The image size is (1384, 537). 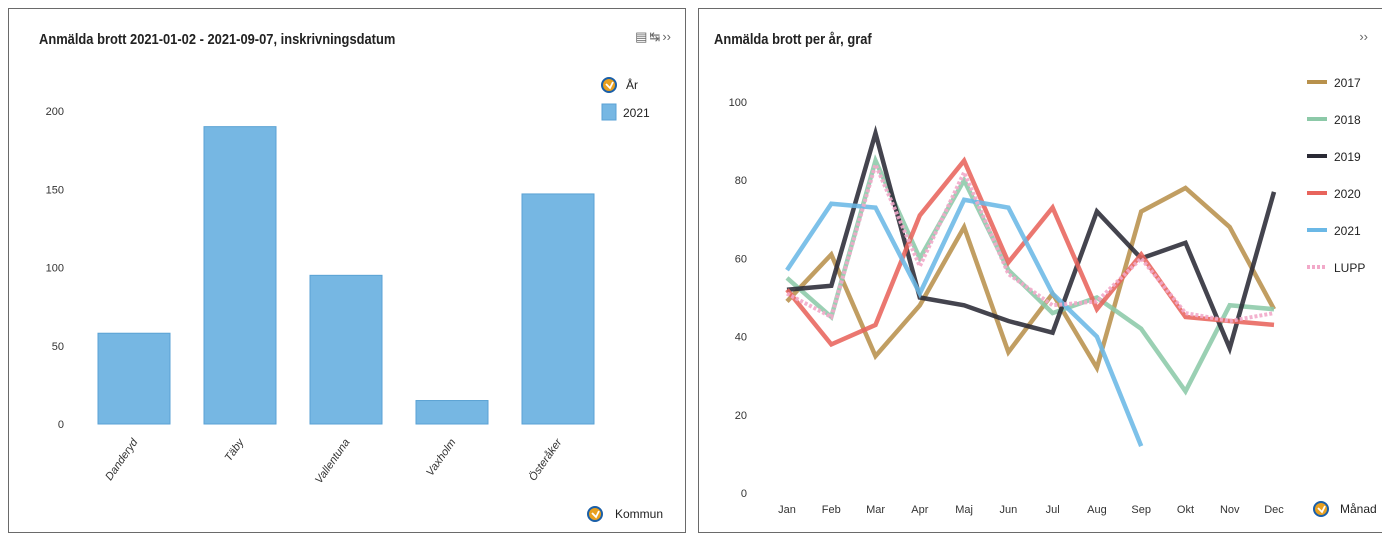 What do you see at coordinates (122, 459) in the screenshot?
I see `x-tick-label: Danderyd` at bounding box center [122, 459].